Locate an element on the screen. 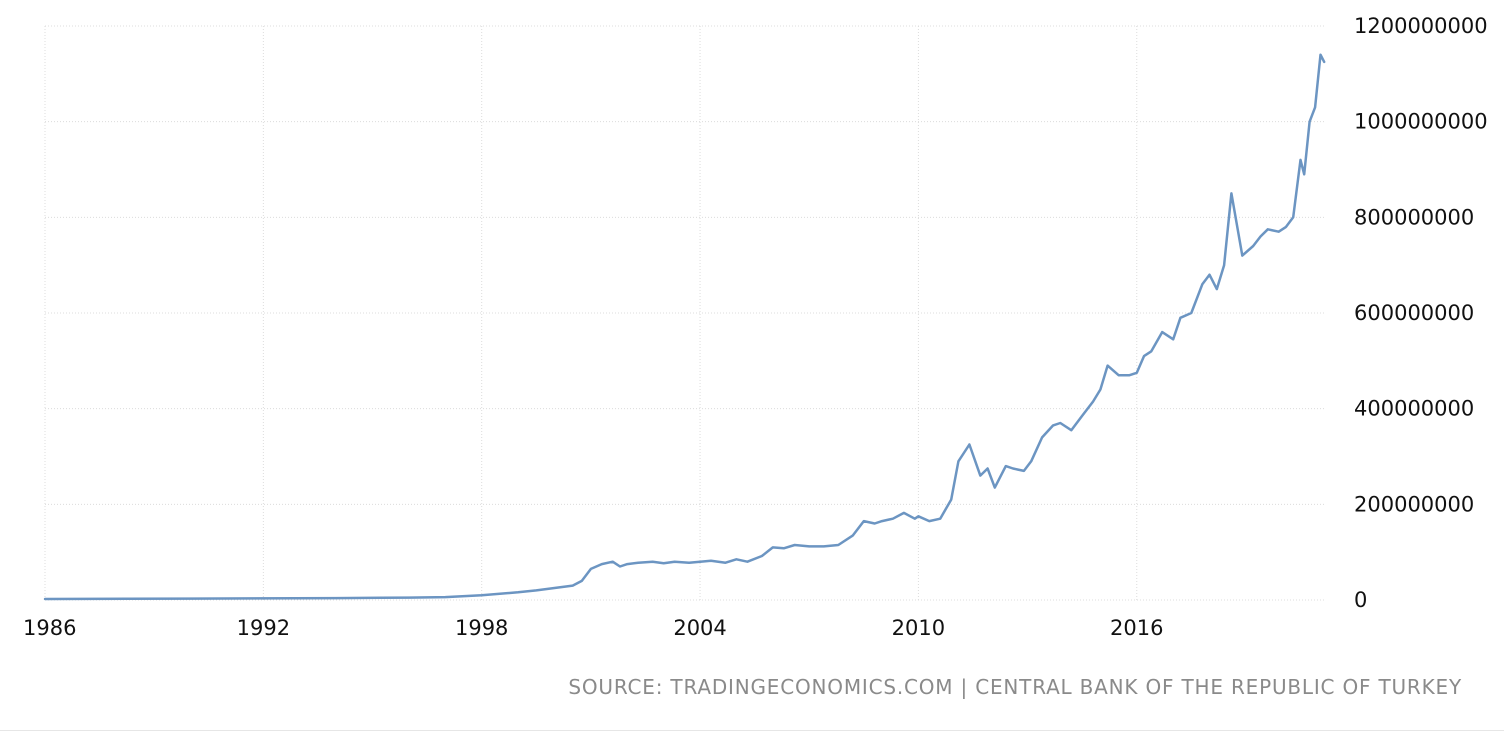  y-tick-label: 0 is located at coordinates (1360, 600).